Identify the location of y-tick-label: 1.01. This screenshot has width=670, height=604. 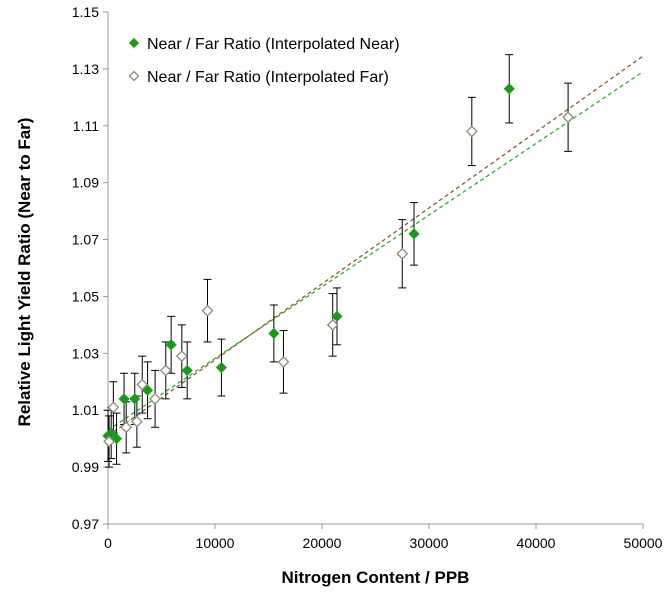
(85, 410).